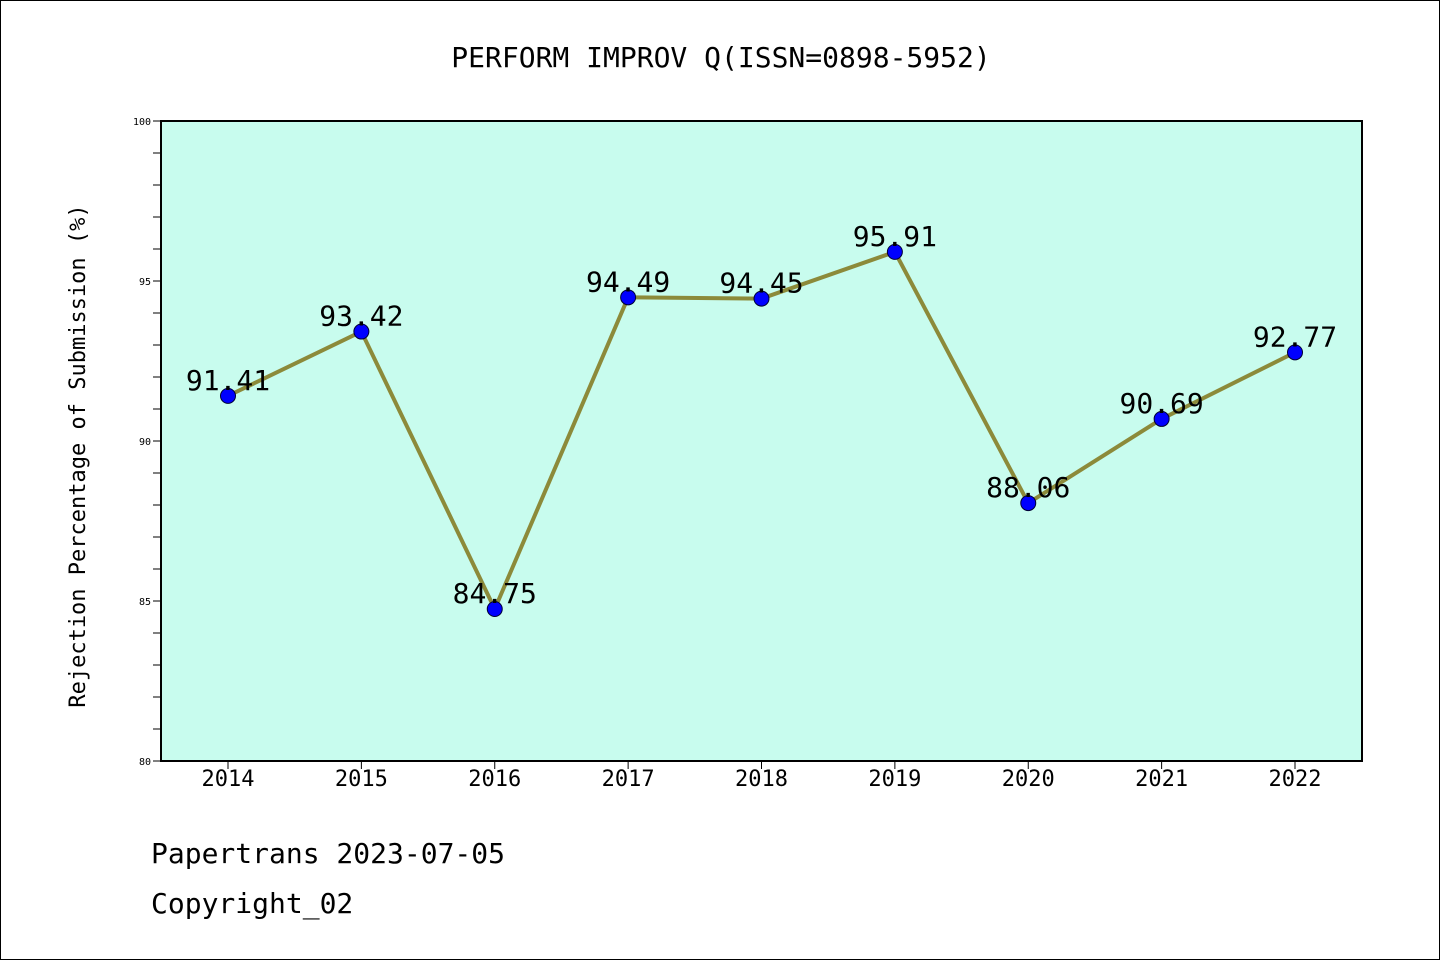 The image size is (1440, 964). What do you see at coordinates (628, 779) in the screenshot?
I see `x-tick-label: 2017` at bounding box center [628, 779].